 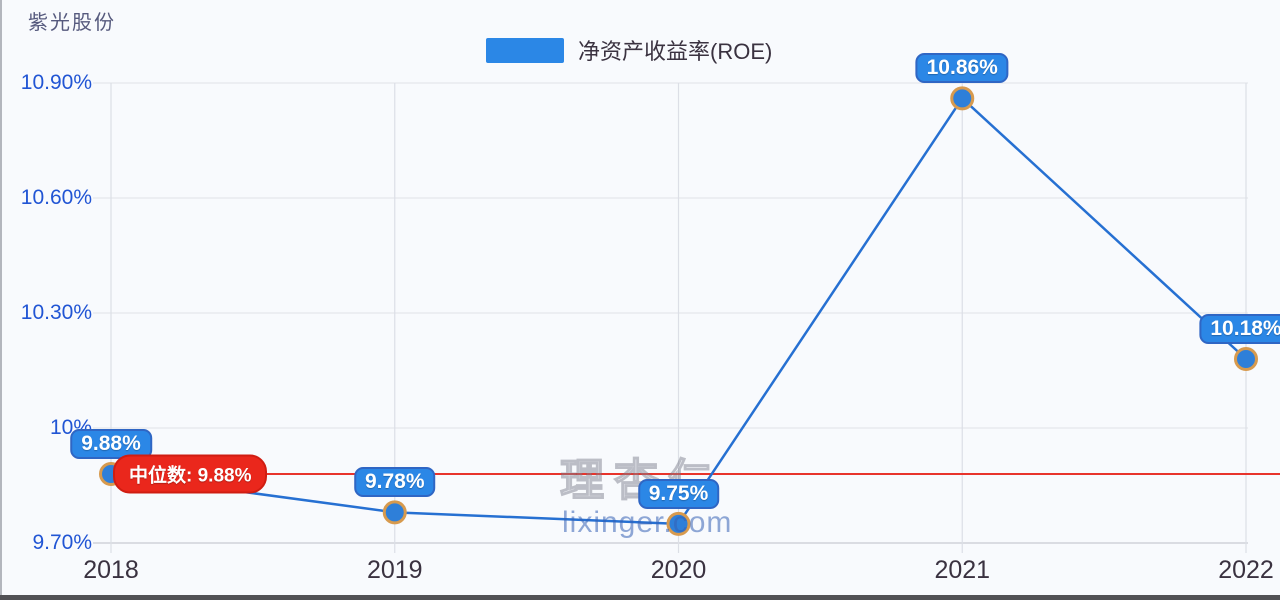 What do you see at coordinates (72, 23) in the screenshot?
I see `chart-title: 紫光股份` at bounding box center [72, 23].